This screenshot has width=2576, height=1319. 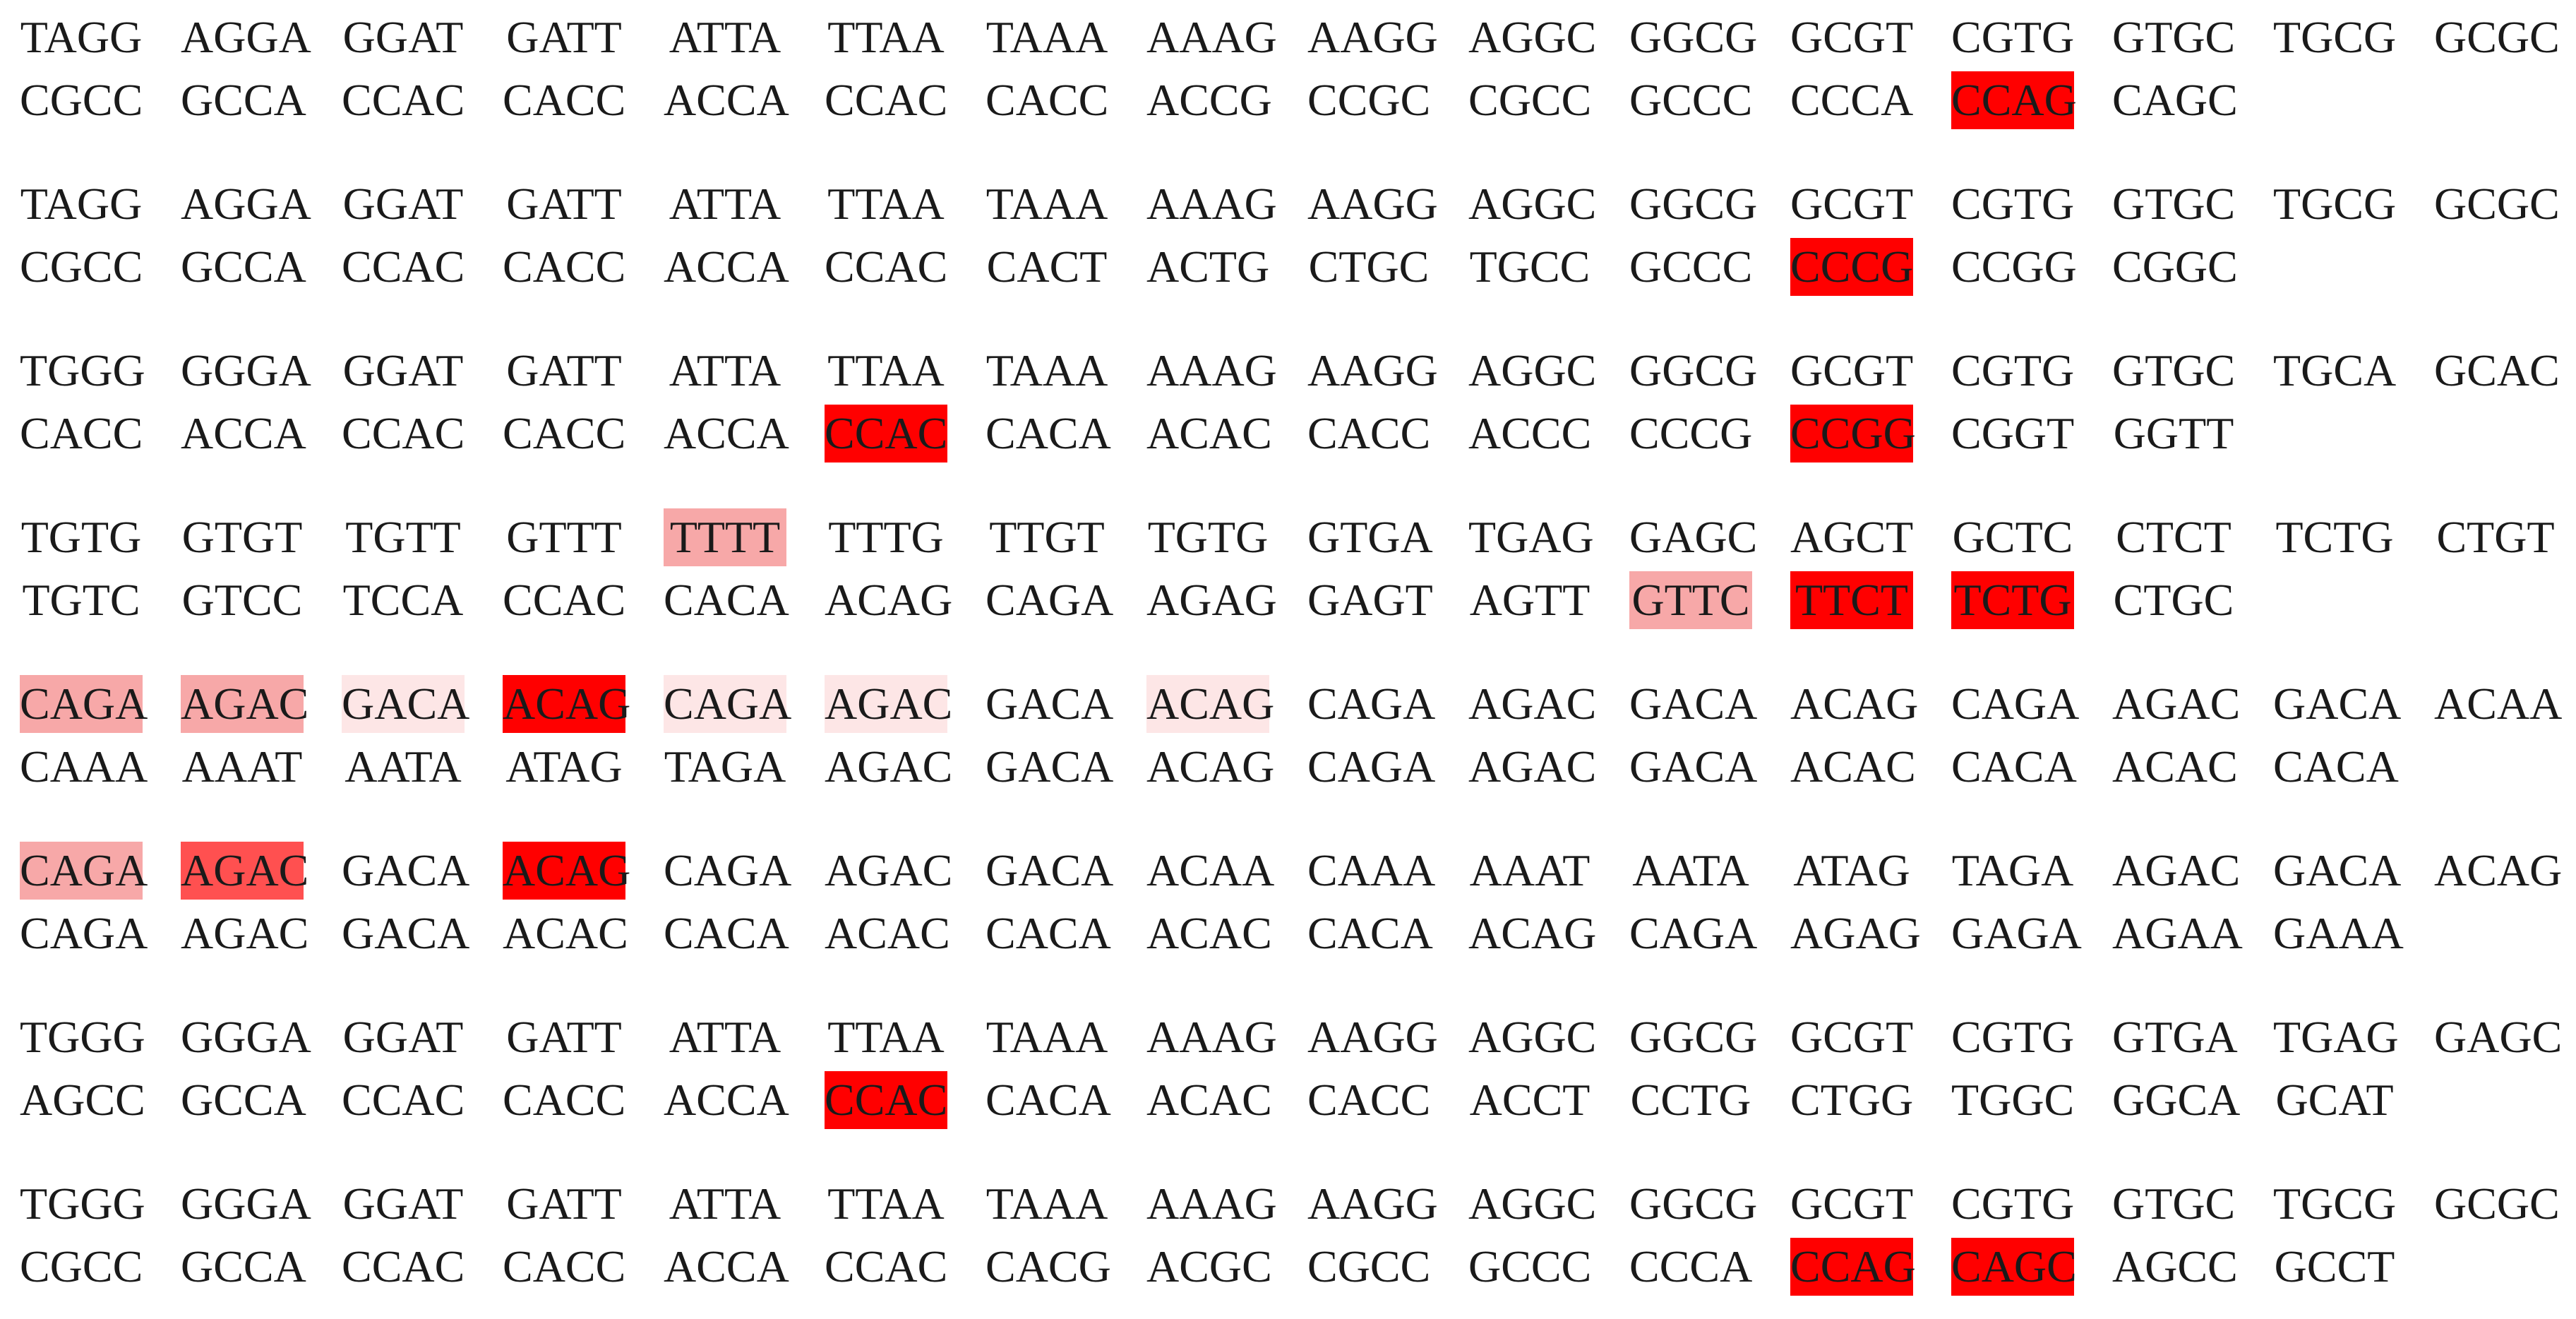 I want to click on kmer-token: AATA, so click(x=403, y=766).